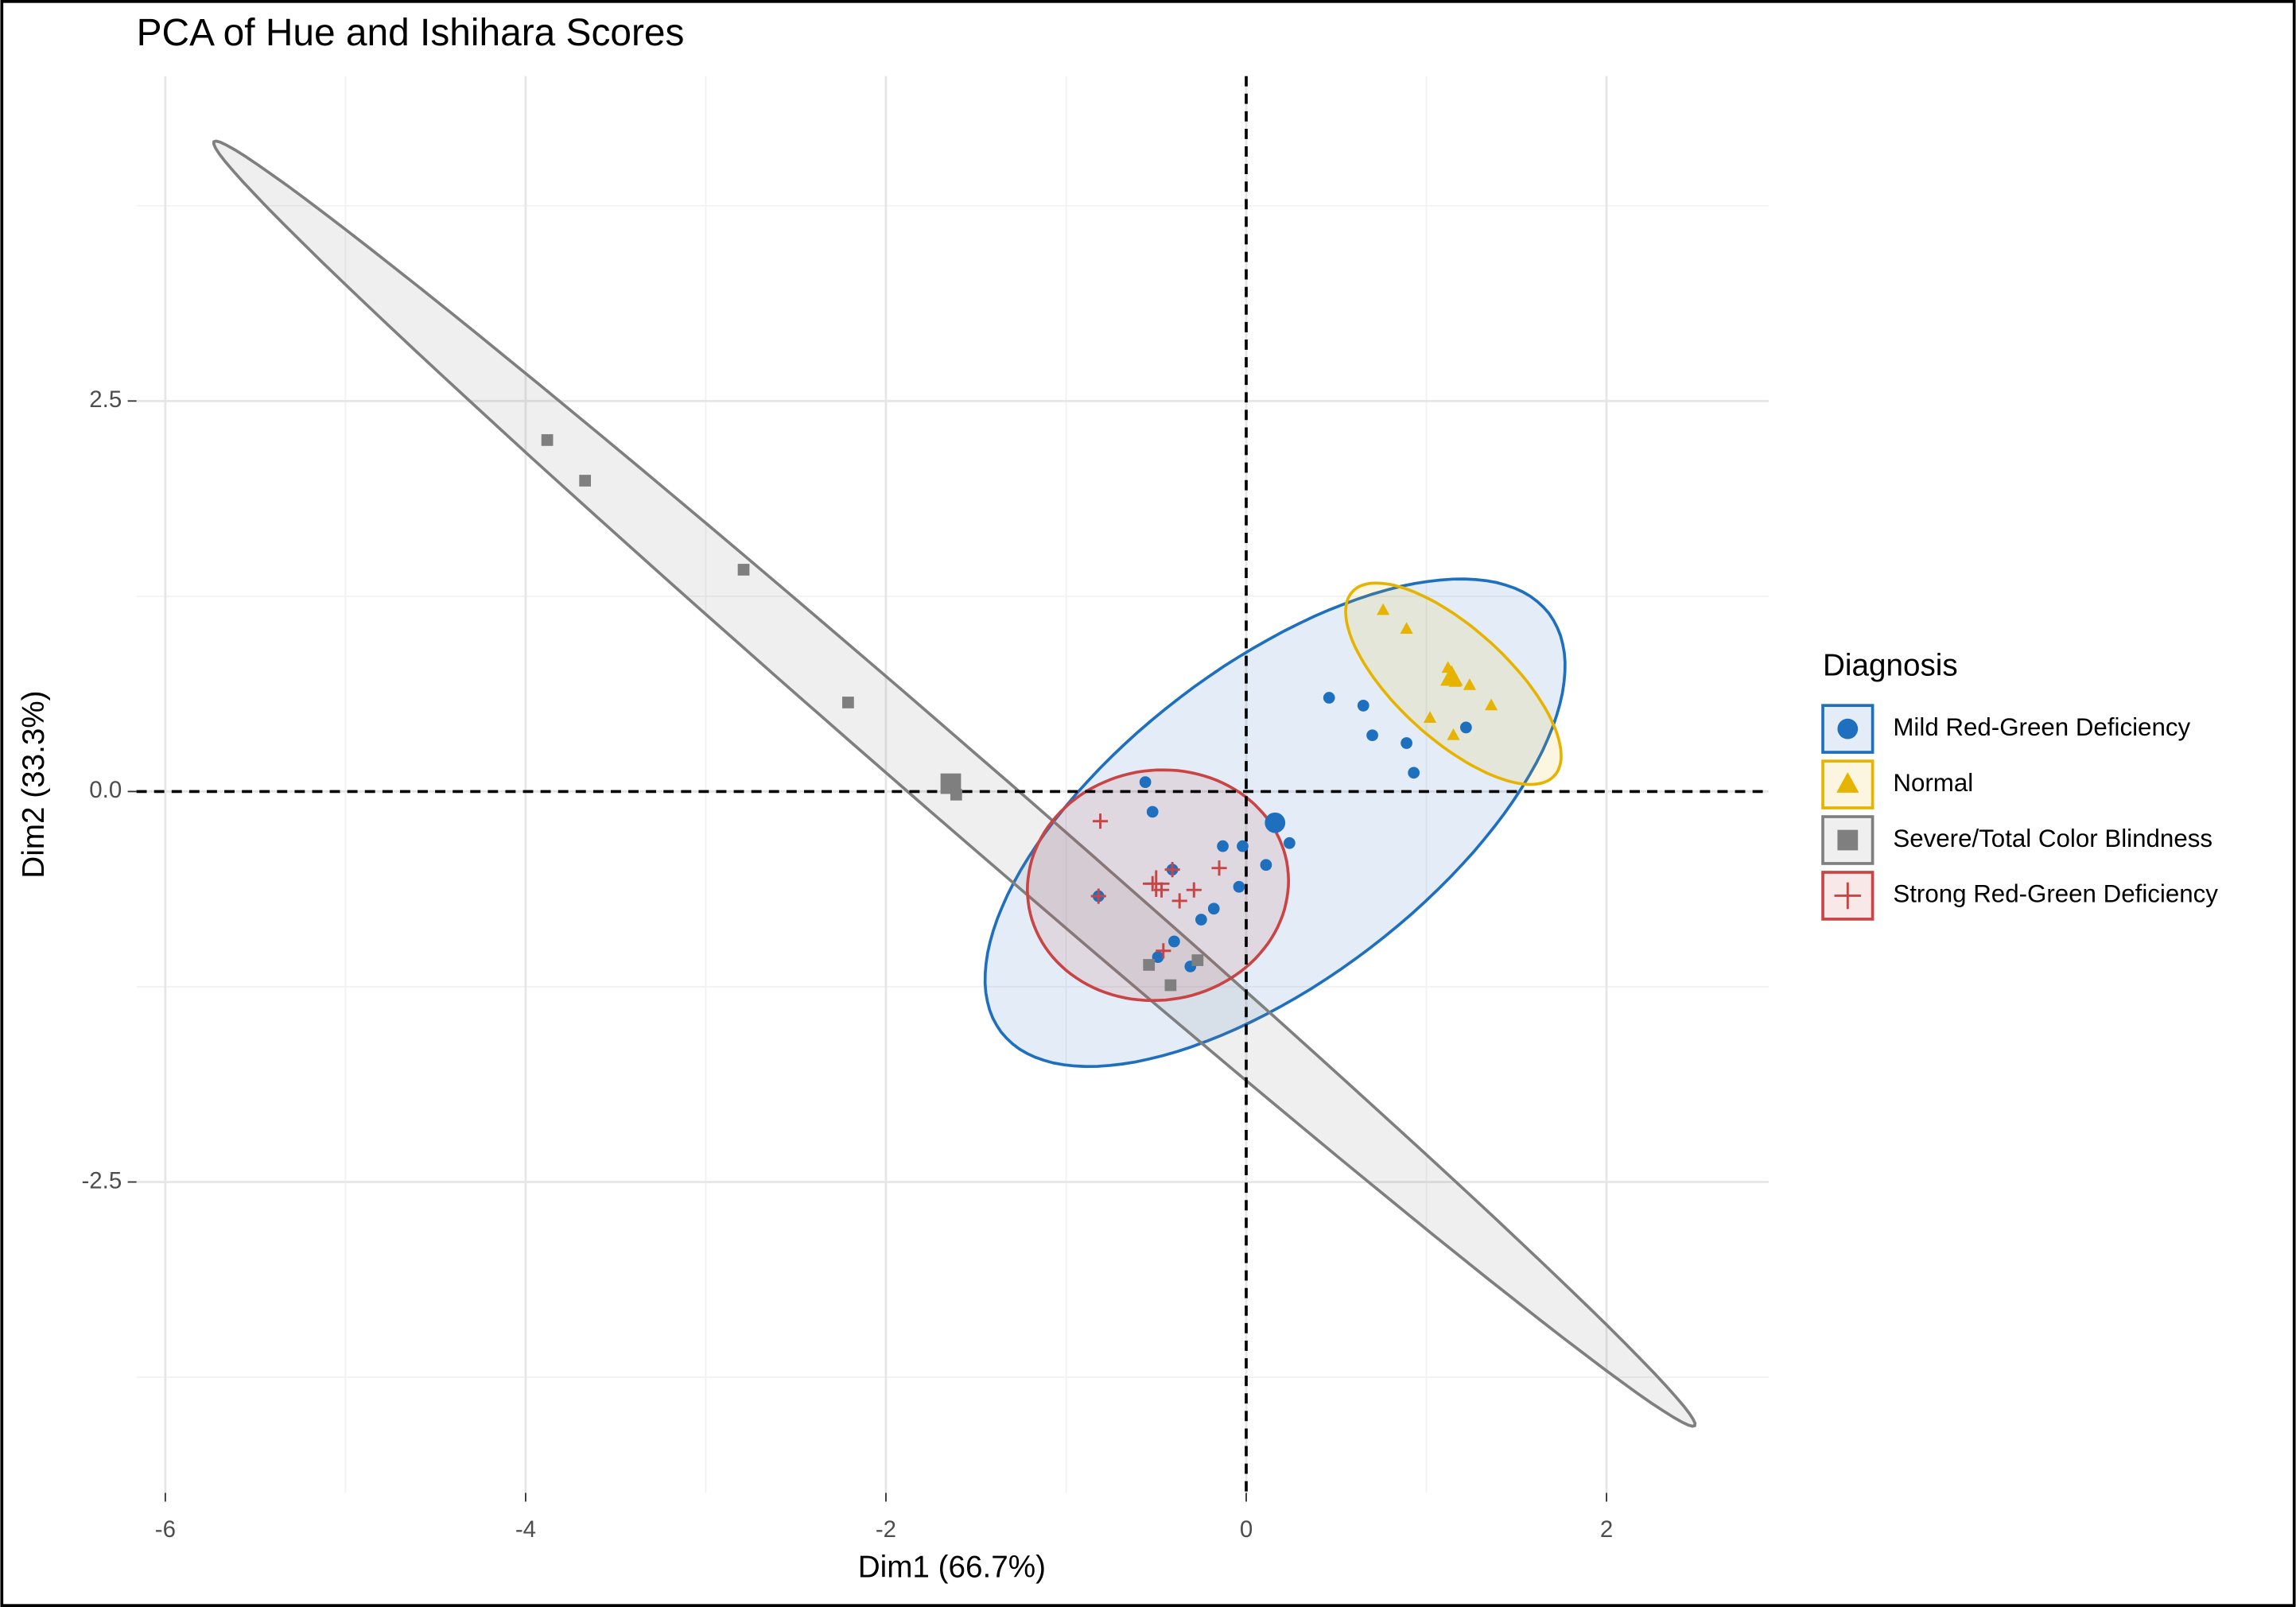  Describe the element at coordinates (1019, 713) in the screenshot. I see `points` at that location.